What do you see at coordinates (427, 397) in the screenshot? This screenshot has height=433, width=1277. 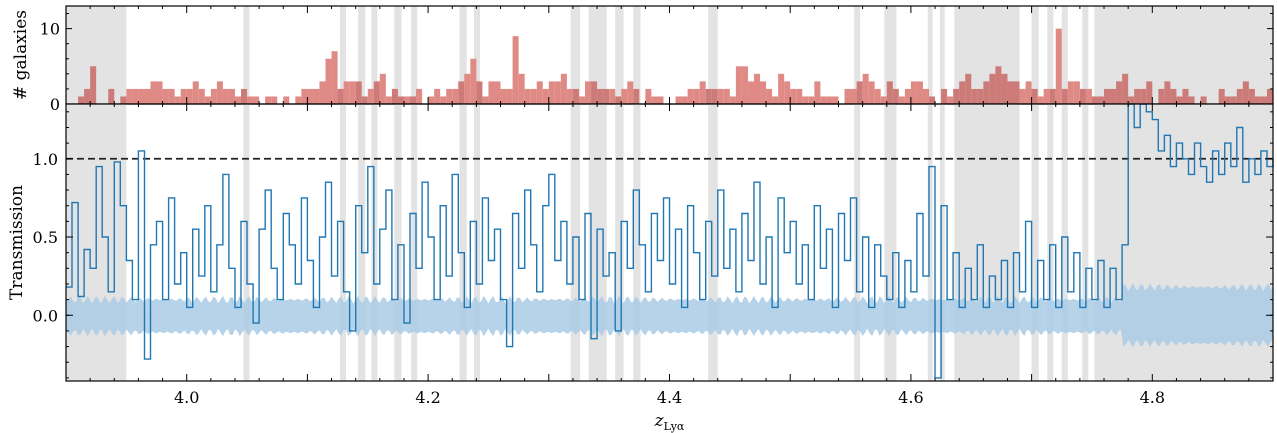 I see `x-tick-label: 4.2` at bounding box center [427, 397].